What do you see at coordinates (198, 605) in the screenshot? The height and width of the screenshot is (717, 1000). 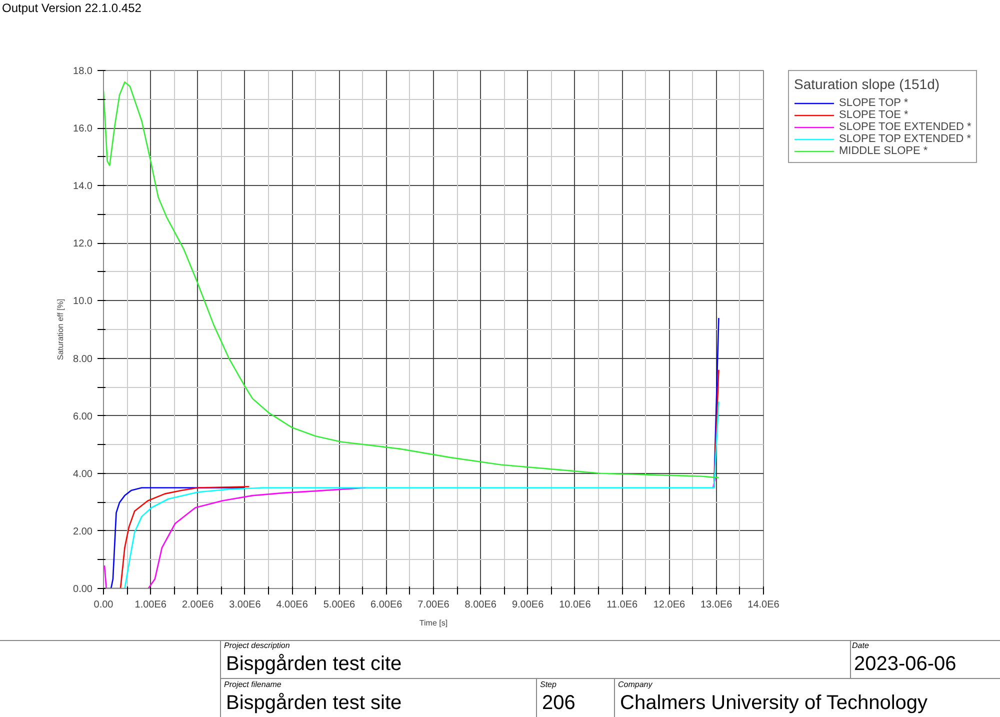 I see `x-tick-label: 2.00E6` at bounding box center [198, 605].